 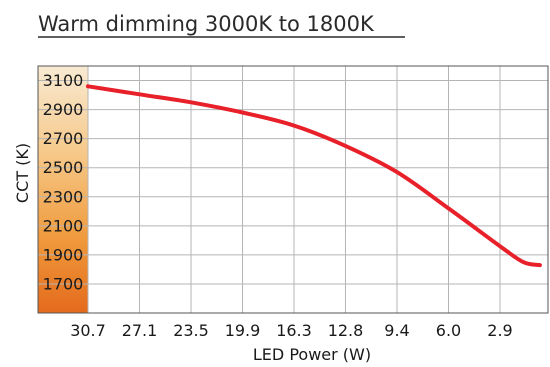 I want to click on x-tick-label: 6.0, so click(x=448, y=330).